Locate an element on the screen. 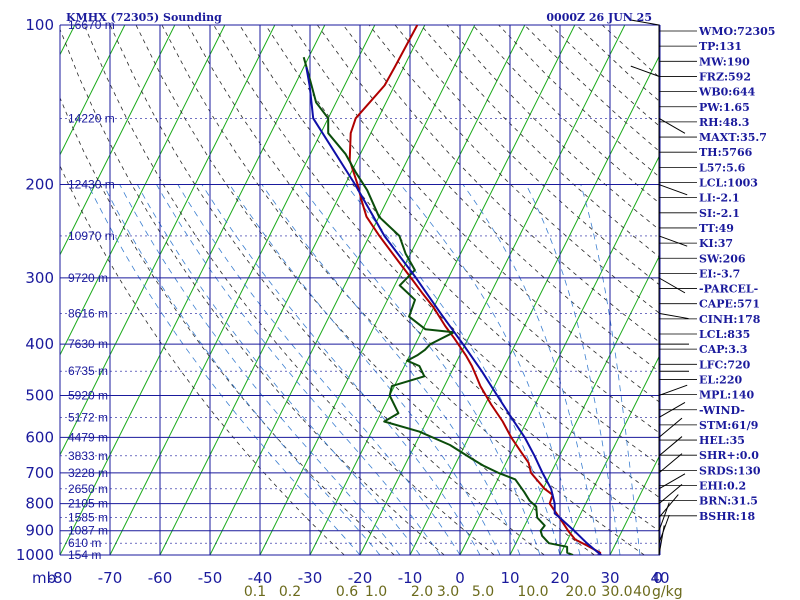 This screenshot has width=800, height=600. mixing-ratio-label: 20.0 is located at coordinates (580, 592).